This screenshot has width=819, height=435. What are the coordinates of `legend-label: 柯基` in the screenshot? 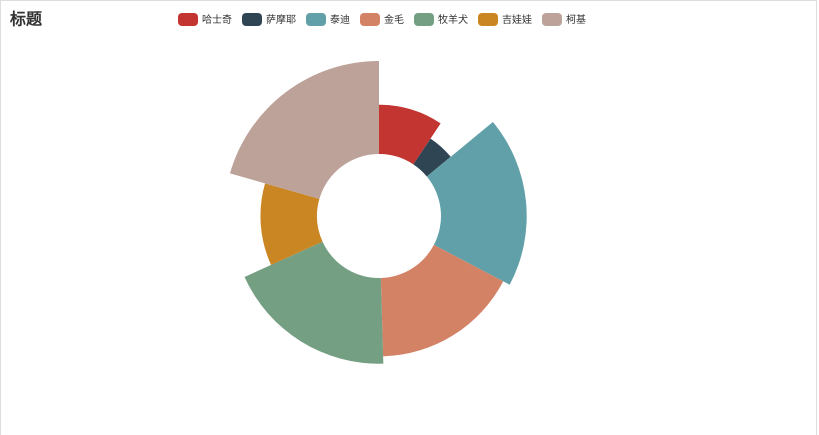 It's located at (576, 19).